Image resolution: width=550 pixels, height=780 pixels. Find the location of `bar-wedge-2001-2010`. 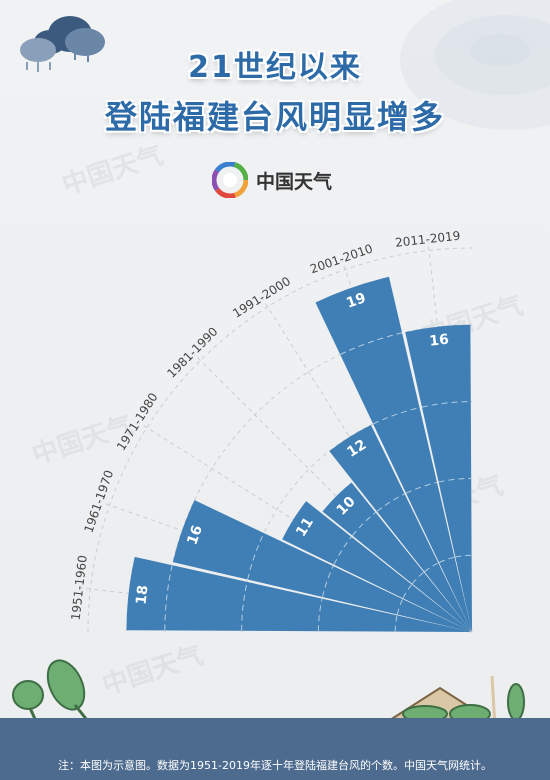

bar-wedge-2001-2010 is located at coordinates (393, 454).